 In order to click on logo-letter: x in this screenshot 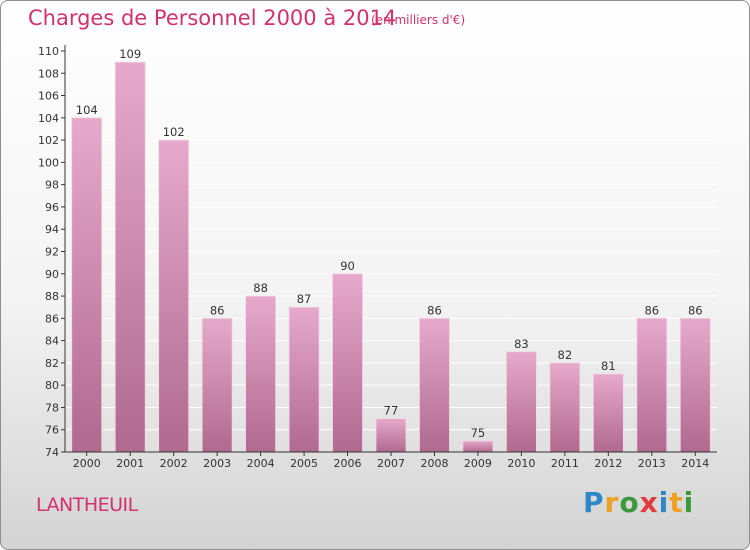, I will do `click(649, 502)`.